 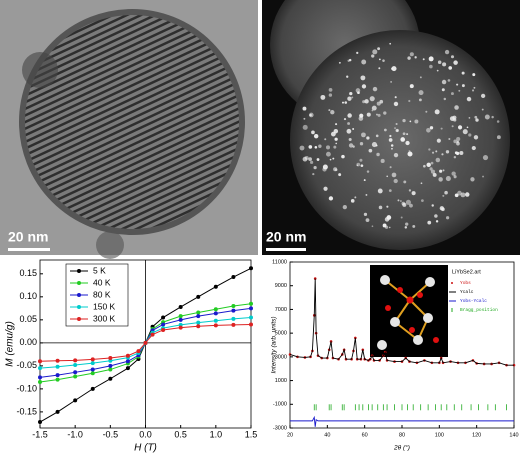 What do you see at coordinates (79, 271) in the screenshot?
I see `legend-marker` at bounding box center [79, 271].